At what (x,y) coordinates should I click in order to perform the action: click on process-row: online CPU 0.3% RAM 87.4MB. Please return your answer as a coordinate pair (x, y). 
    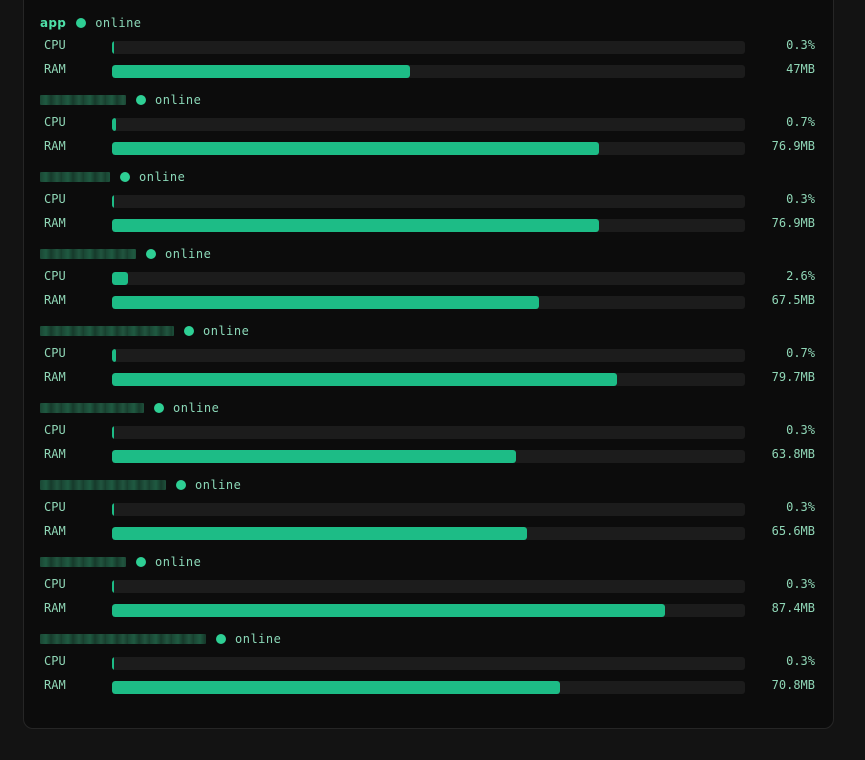
    Looking at the image, I should click on (428, 590).